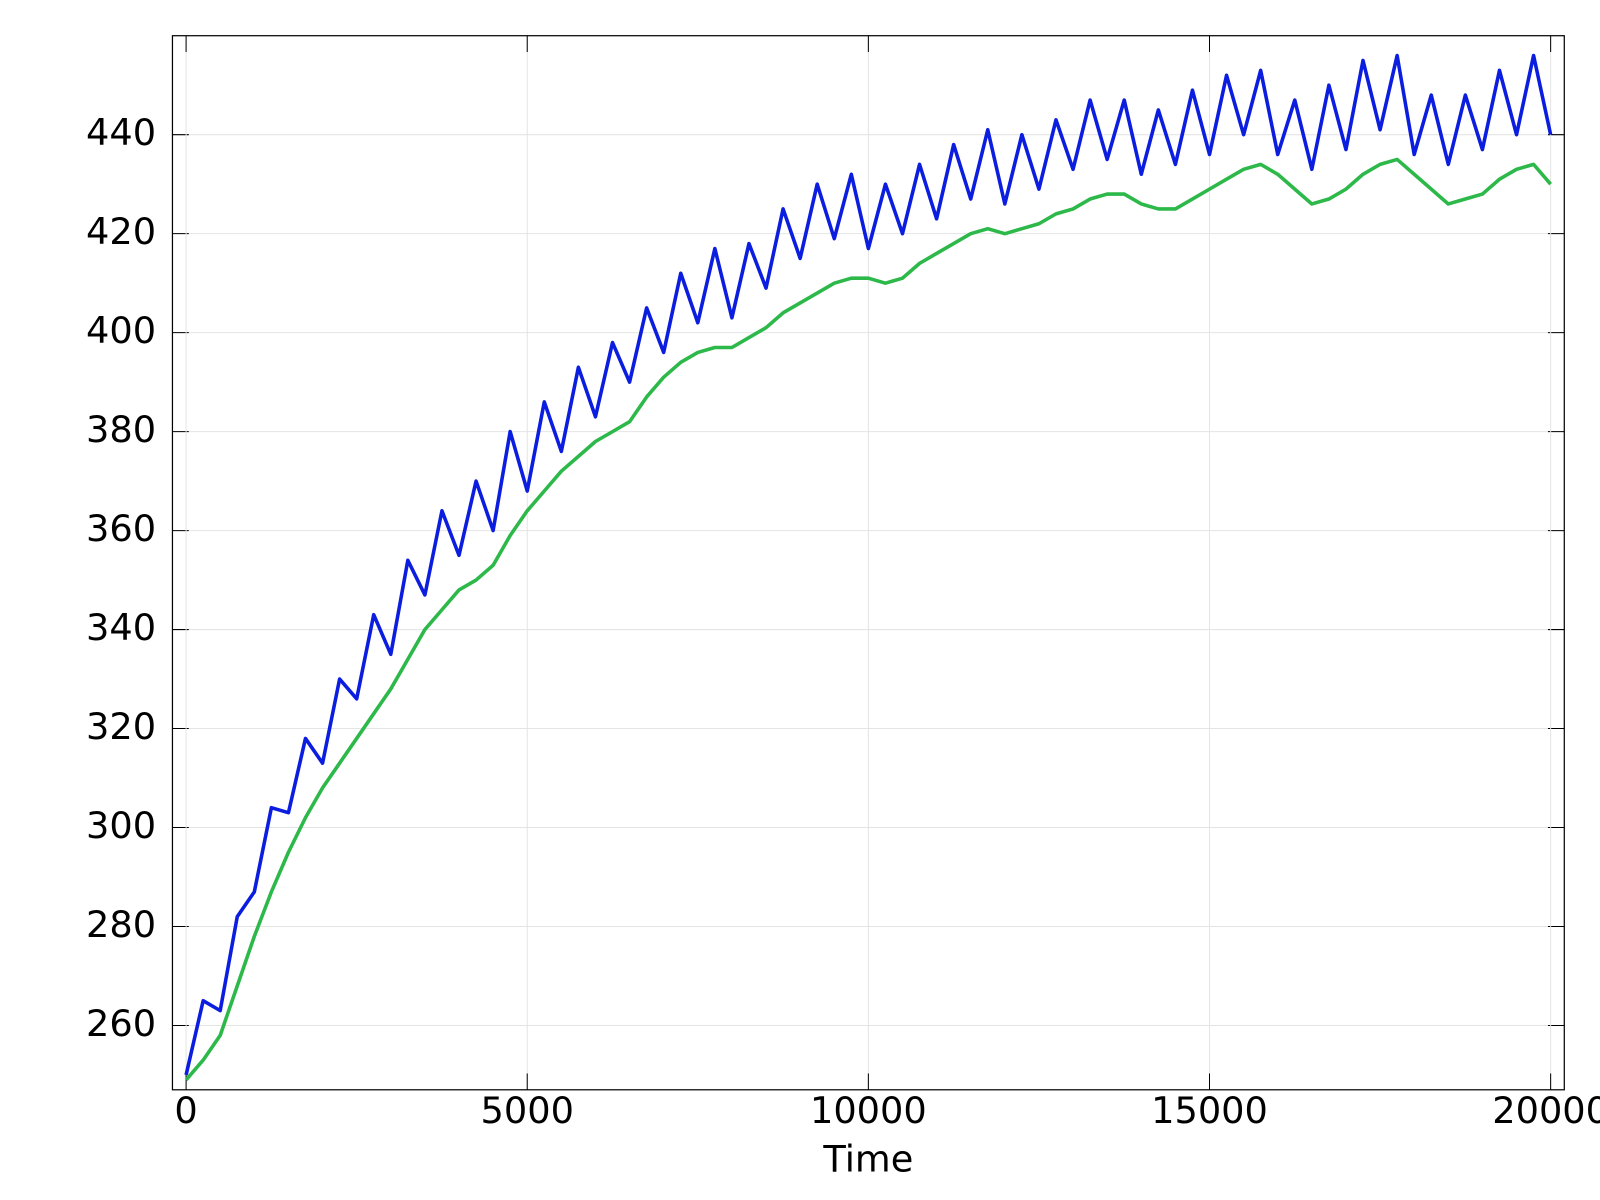  I want to click on y-tick-label: 280, so click(121, 924).